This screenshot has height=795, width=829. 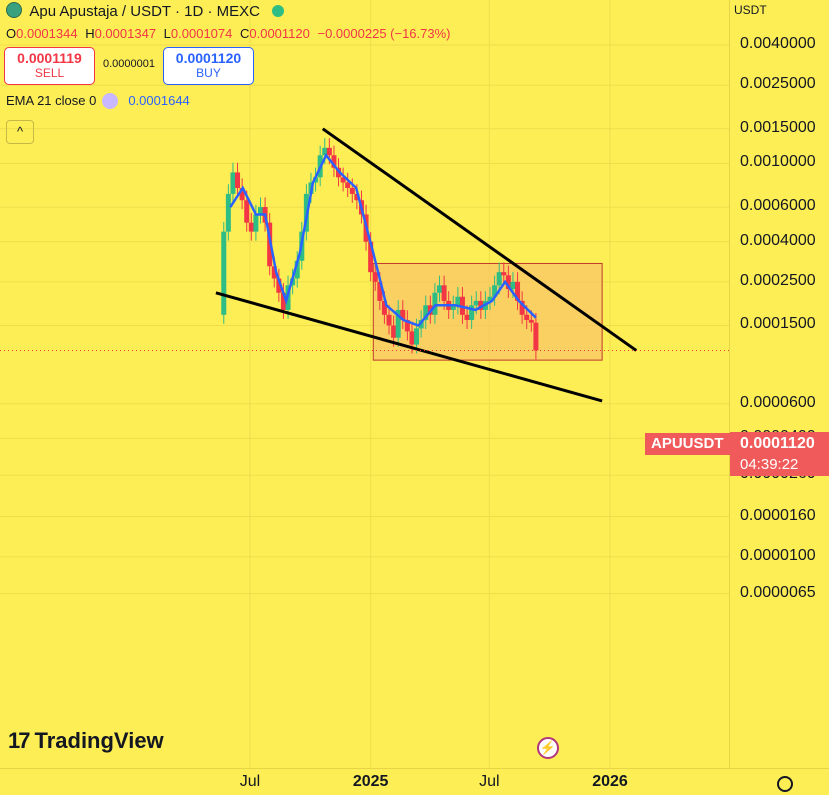 I want to click on market-status-icon, so click(x=278, y=11).